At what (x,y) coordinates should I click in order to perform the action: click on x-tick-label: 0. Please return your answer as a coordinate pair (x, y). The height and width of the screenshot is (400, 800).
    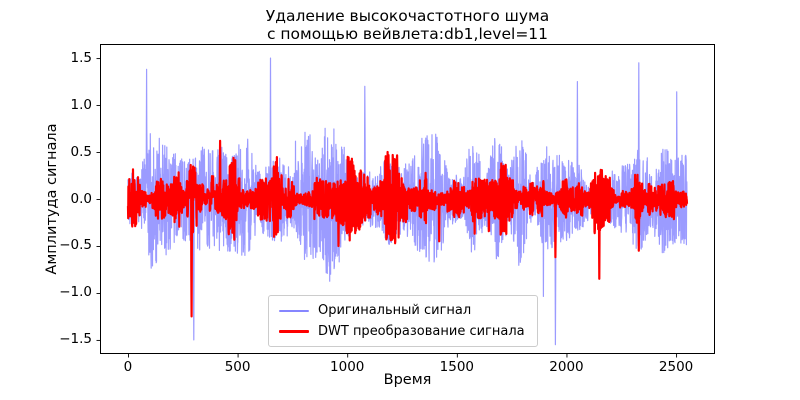
    Looking at the image, I should click on (128, 367).